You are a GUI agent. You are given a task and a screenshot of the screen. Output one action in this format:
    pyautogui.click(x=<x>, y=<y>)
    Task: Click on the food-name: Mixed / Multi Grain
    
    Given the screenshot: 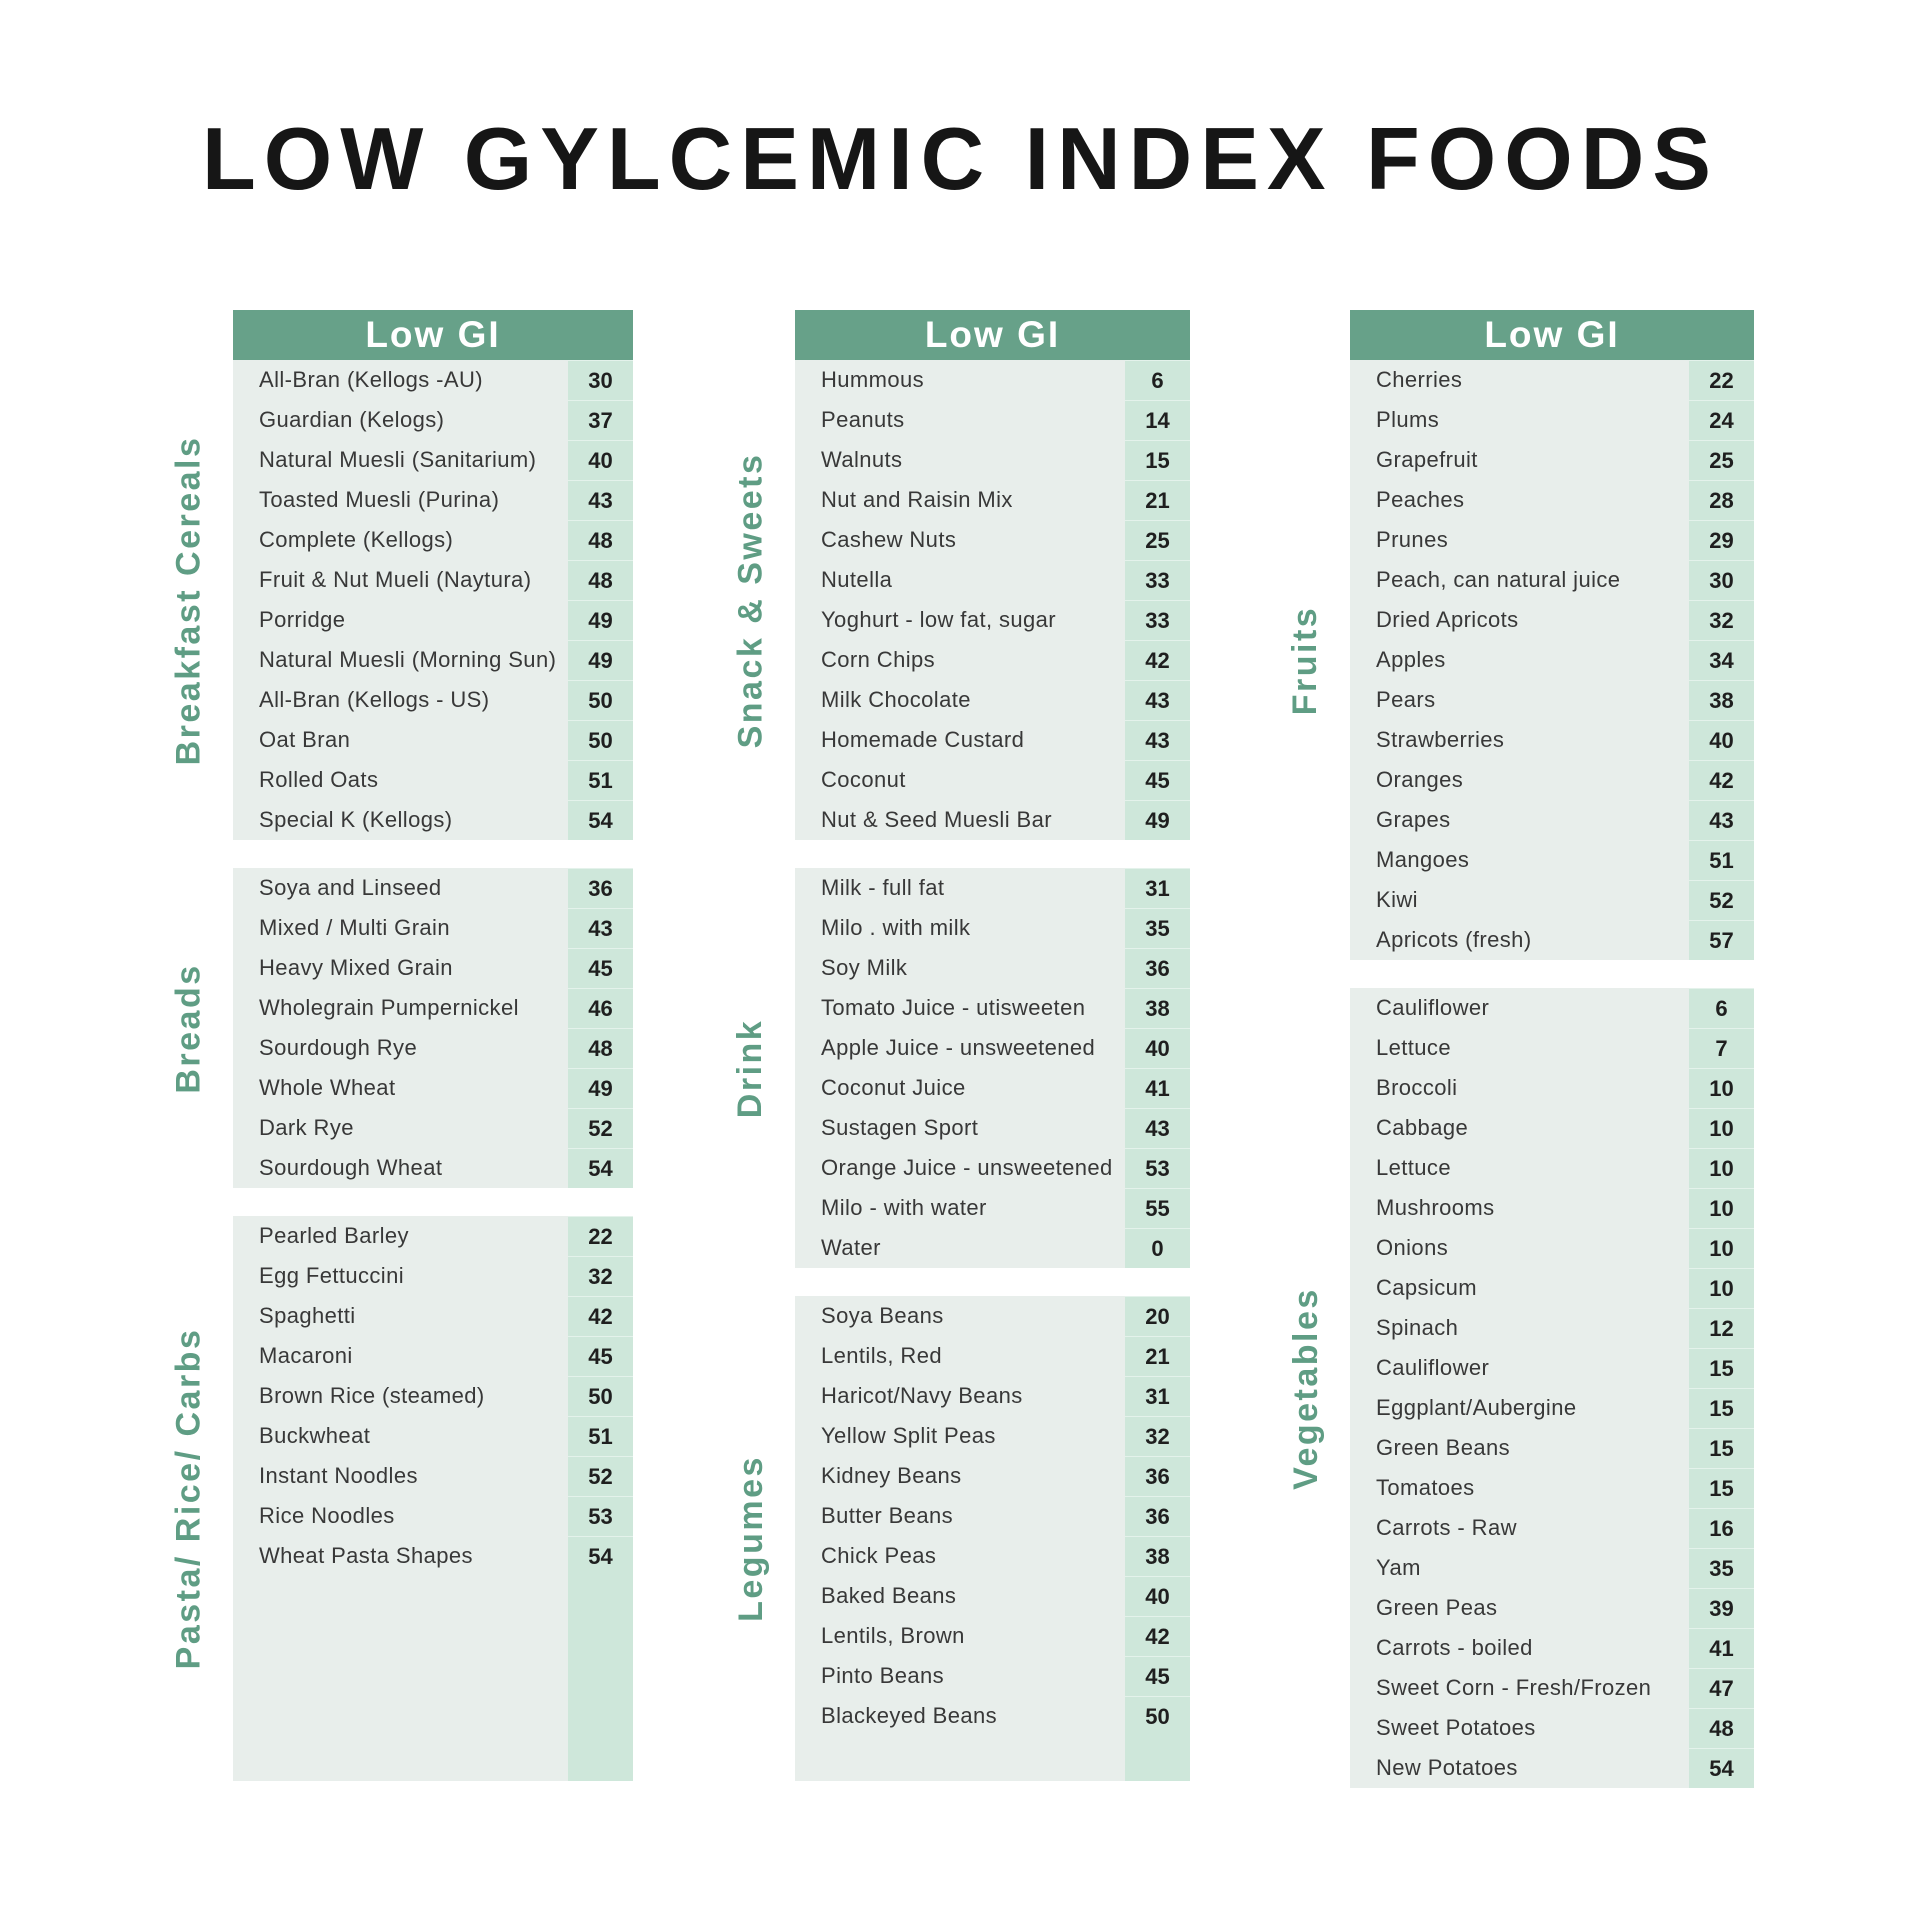 What is the action you would take?
    pyautogui.click(x=354, y=927)
    